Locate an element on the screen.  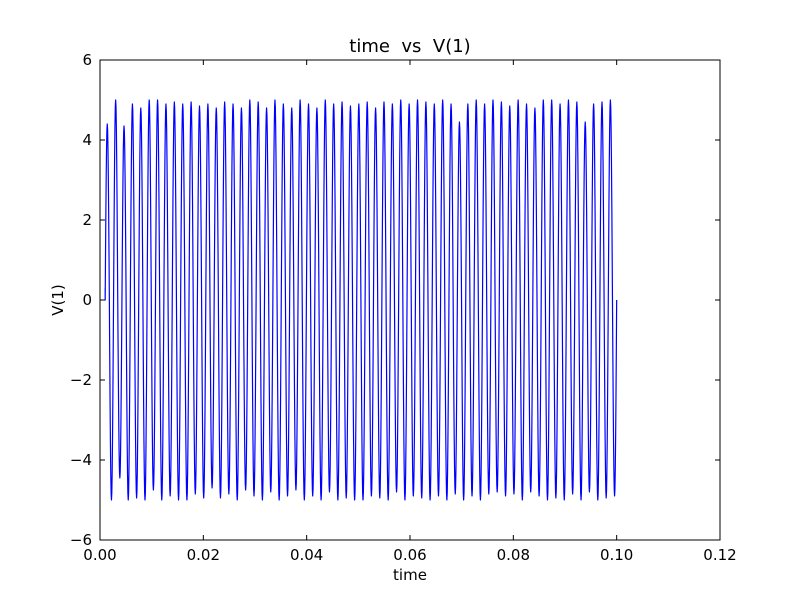
y-axis-label: V(1) is located at coordinates (58, 300).